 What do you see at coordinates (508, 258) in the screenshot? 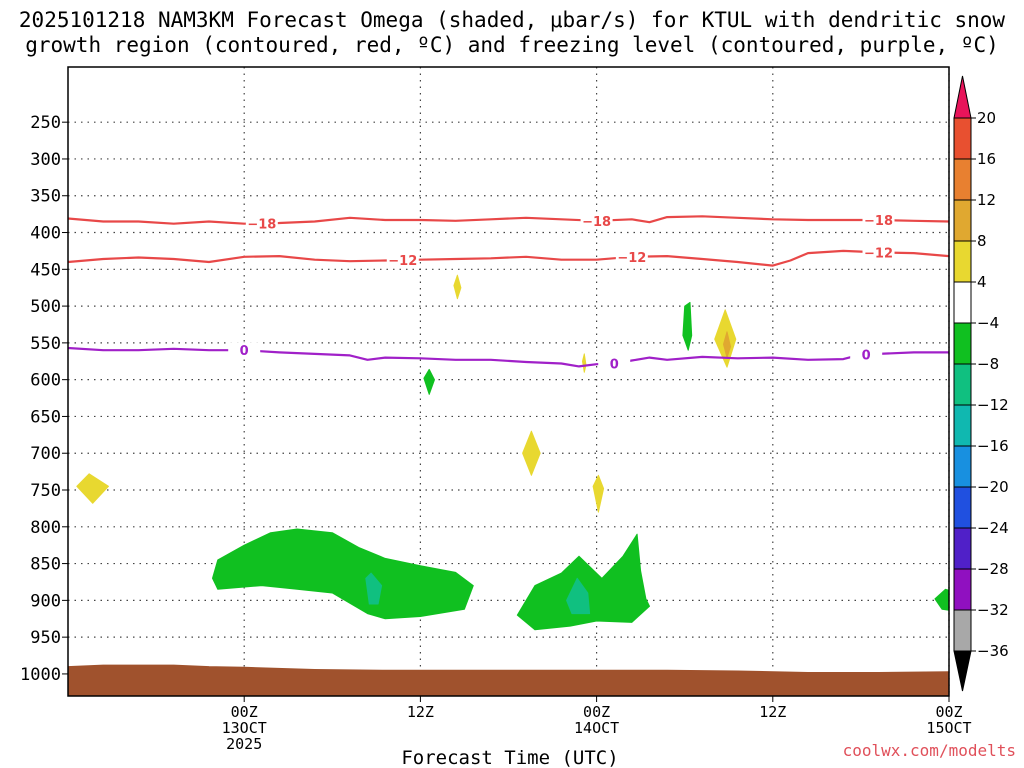
I see `contour-line--12` at bounding box center [508, 258].